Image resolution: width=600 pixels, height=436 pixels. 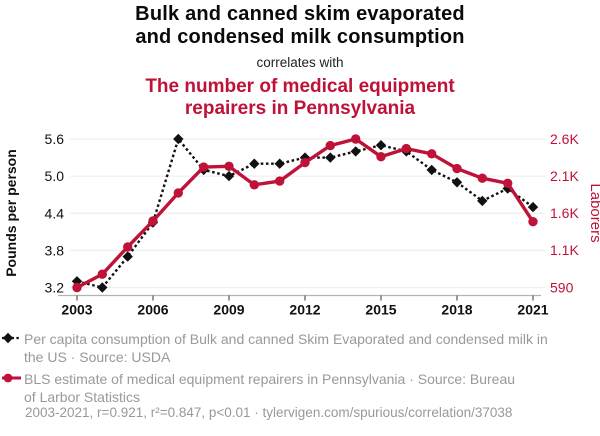 I want to click on left-axis-tick-label: 3.8, so click(x=55, y=250).